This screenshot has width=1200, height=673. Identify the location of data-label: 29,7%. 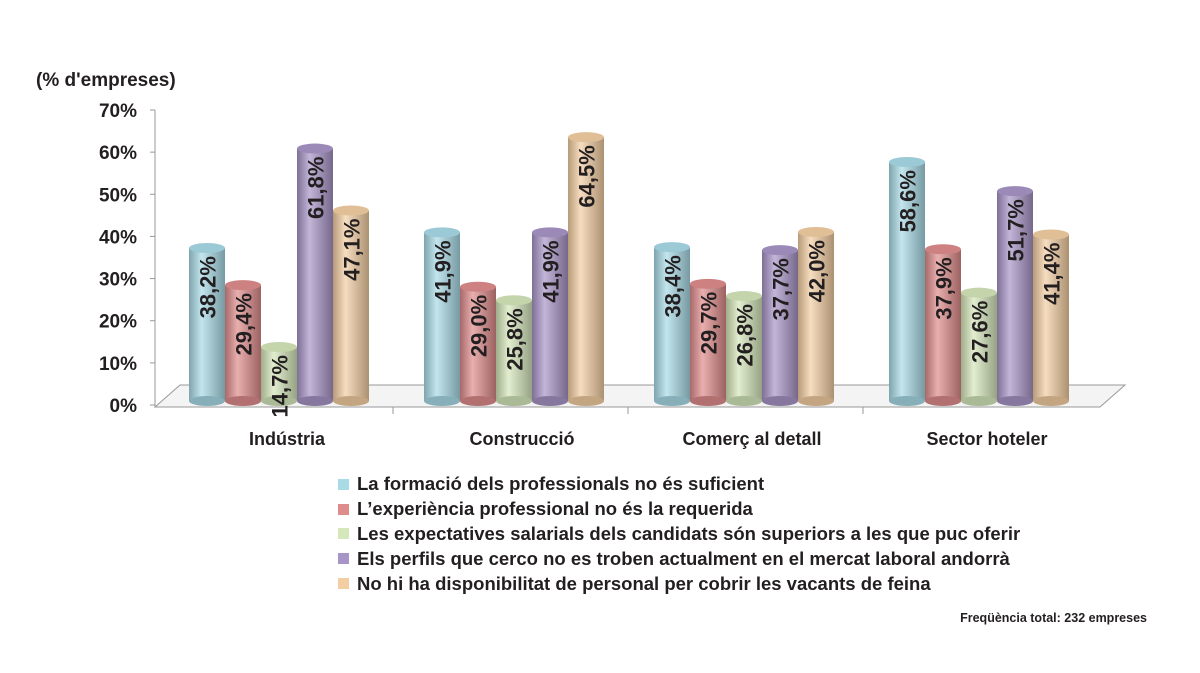
(709, 323).